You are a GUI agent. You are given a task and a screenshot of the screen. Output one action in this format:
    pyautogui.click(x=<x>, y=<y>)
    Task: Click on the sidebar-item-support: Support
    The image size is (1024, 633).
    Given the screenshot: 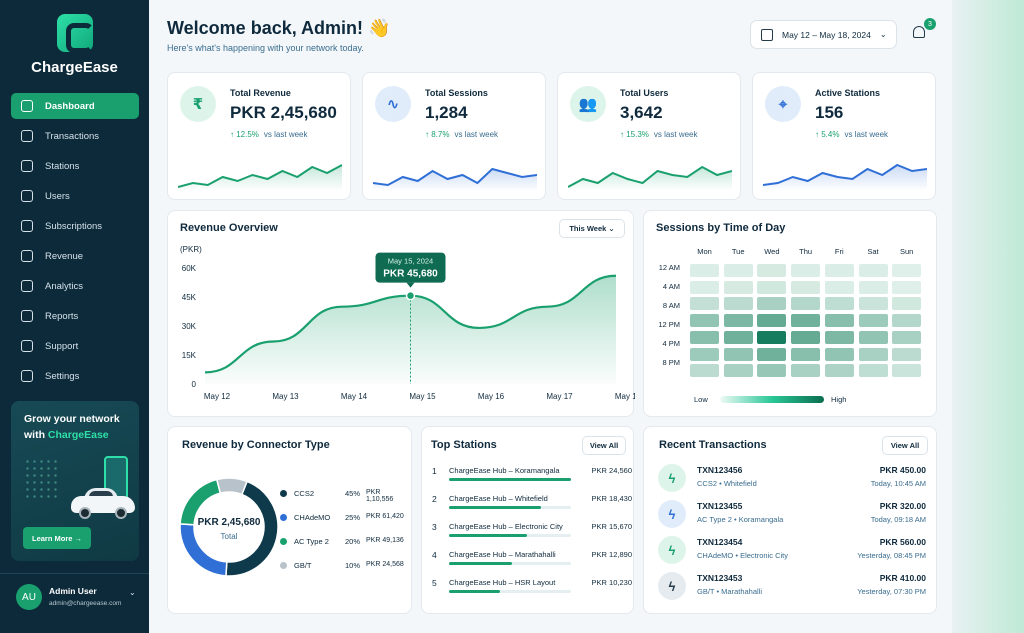 What is the action you would take?
    pyautogui.click(x=75, y=346)
    